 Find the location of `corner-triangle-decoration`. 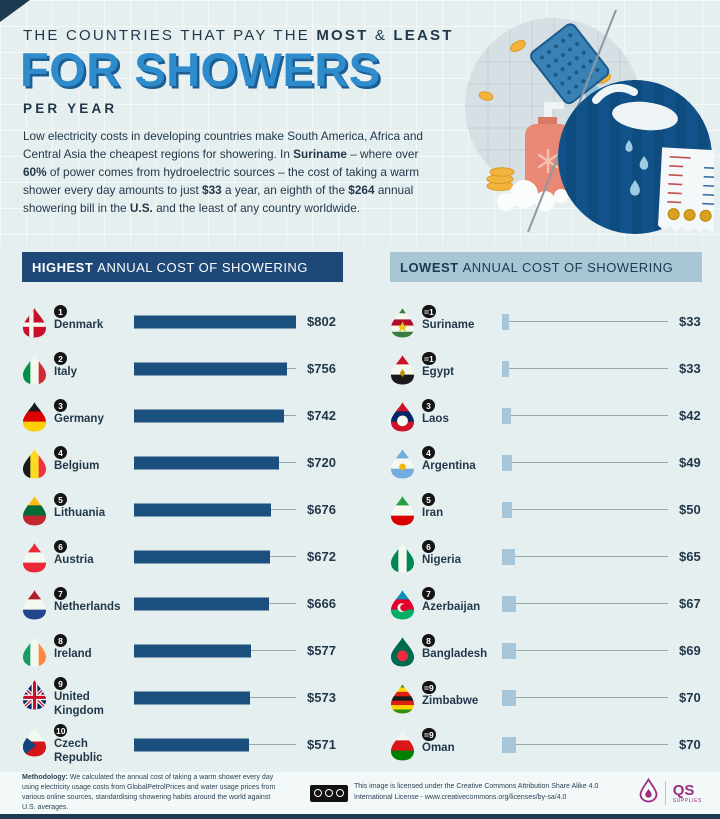

corner-triangle-decoration is located at coordinates (15, 11).